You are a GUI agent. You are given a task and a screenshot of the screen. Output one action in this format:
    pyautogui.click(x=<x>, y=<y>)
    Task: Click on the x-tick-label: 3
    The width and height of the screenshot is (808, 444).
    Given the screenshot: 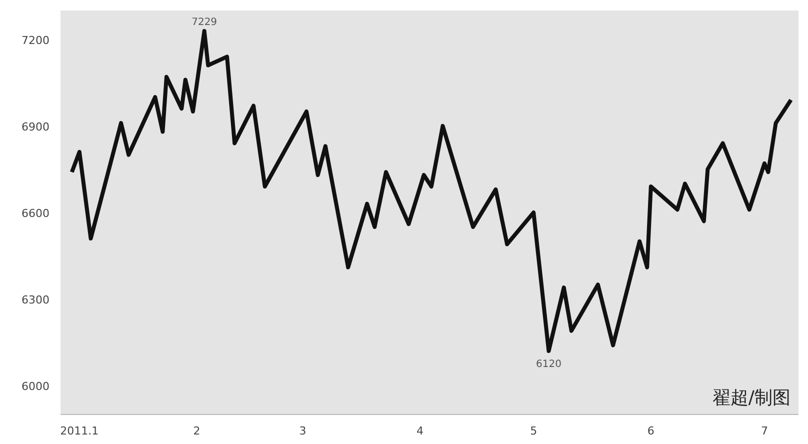 What is the action you would take?
    pyautogui.click(x=302, y=431)
    